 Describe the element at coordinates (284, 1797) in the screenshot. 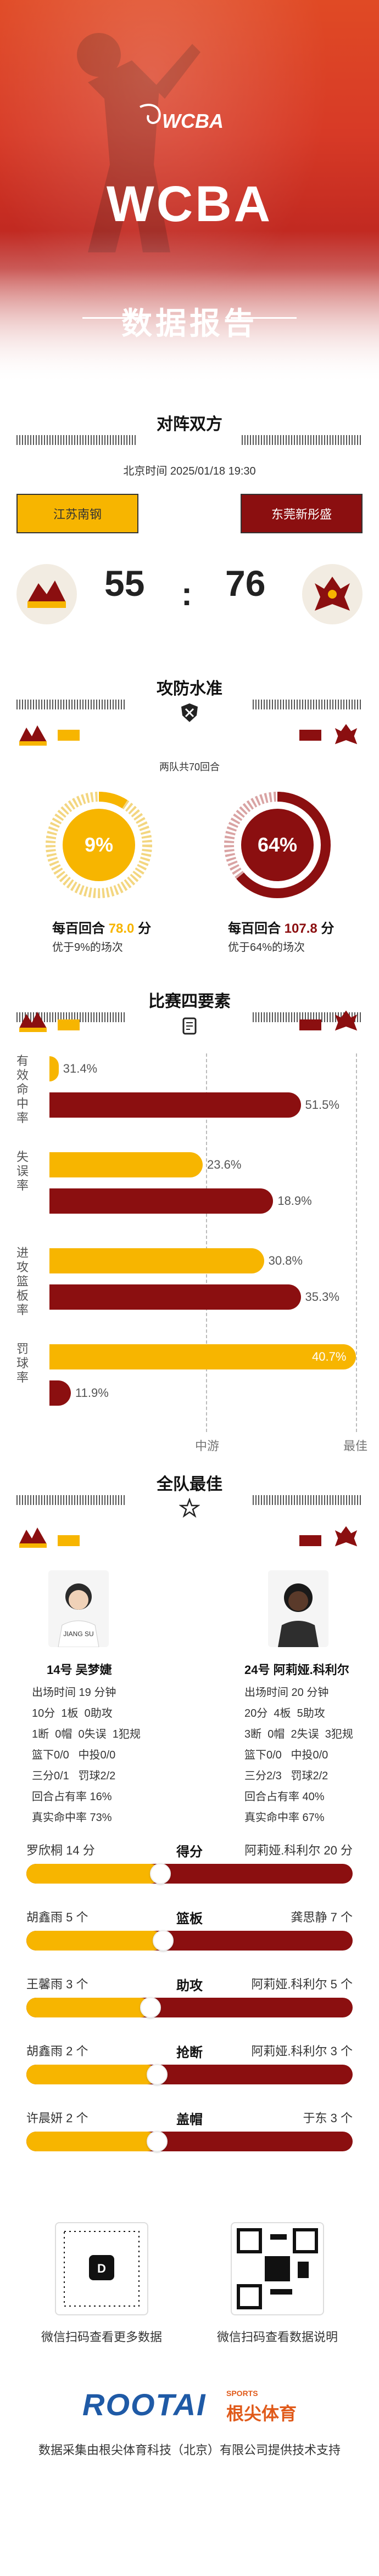

I see `away-player-stat: 回合占有率 40%` at that location.